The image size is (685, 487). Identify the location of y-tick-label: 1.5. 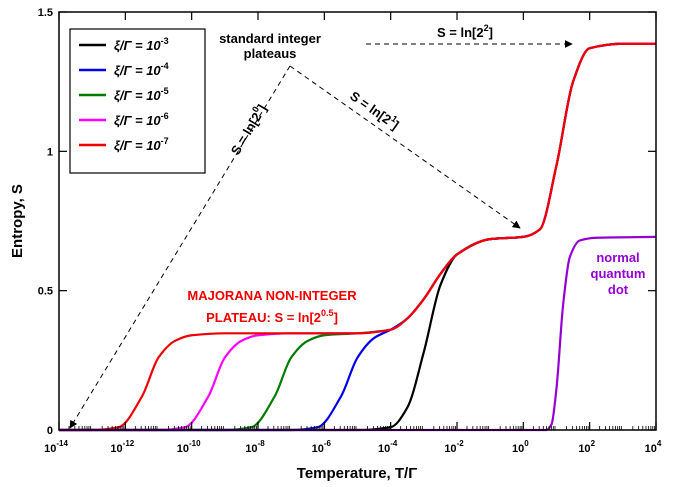
(45, 13).